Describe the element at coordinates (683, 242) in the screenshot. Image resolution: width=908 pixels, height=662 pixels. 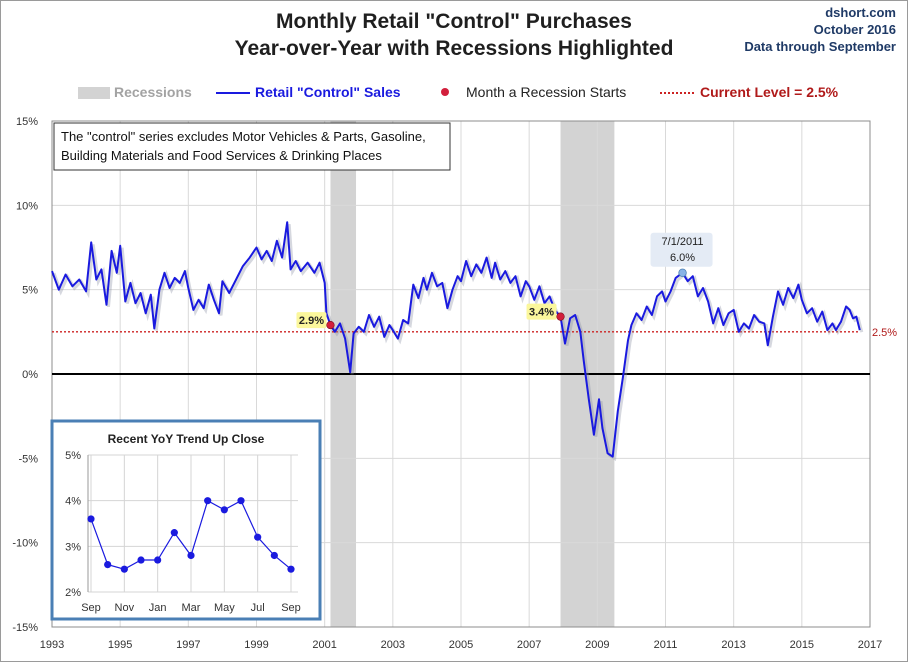
I see `peak-date-label: 7/1/2011` at that location.